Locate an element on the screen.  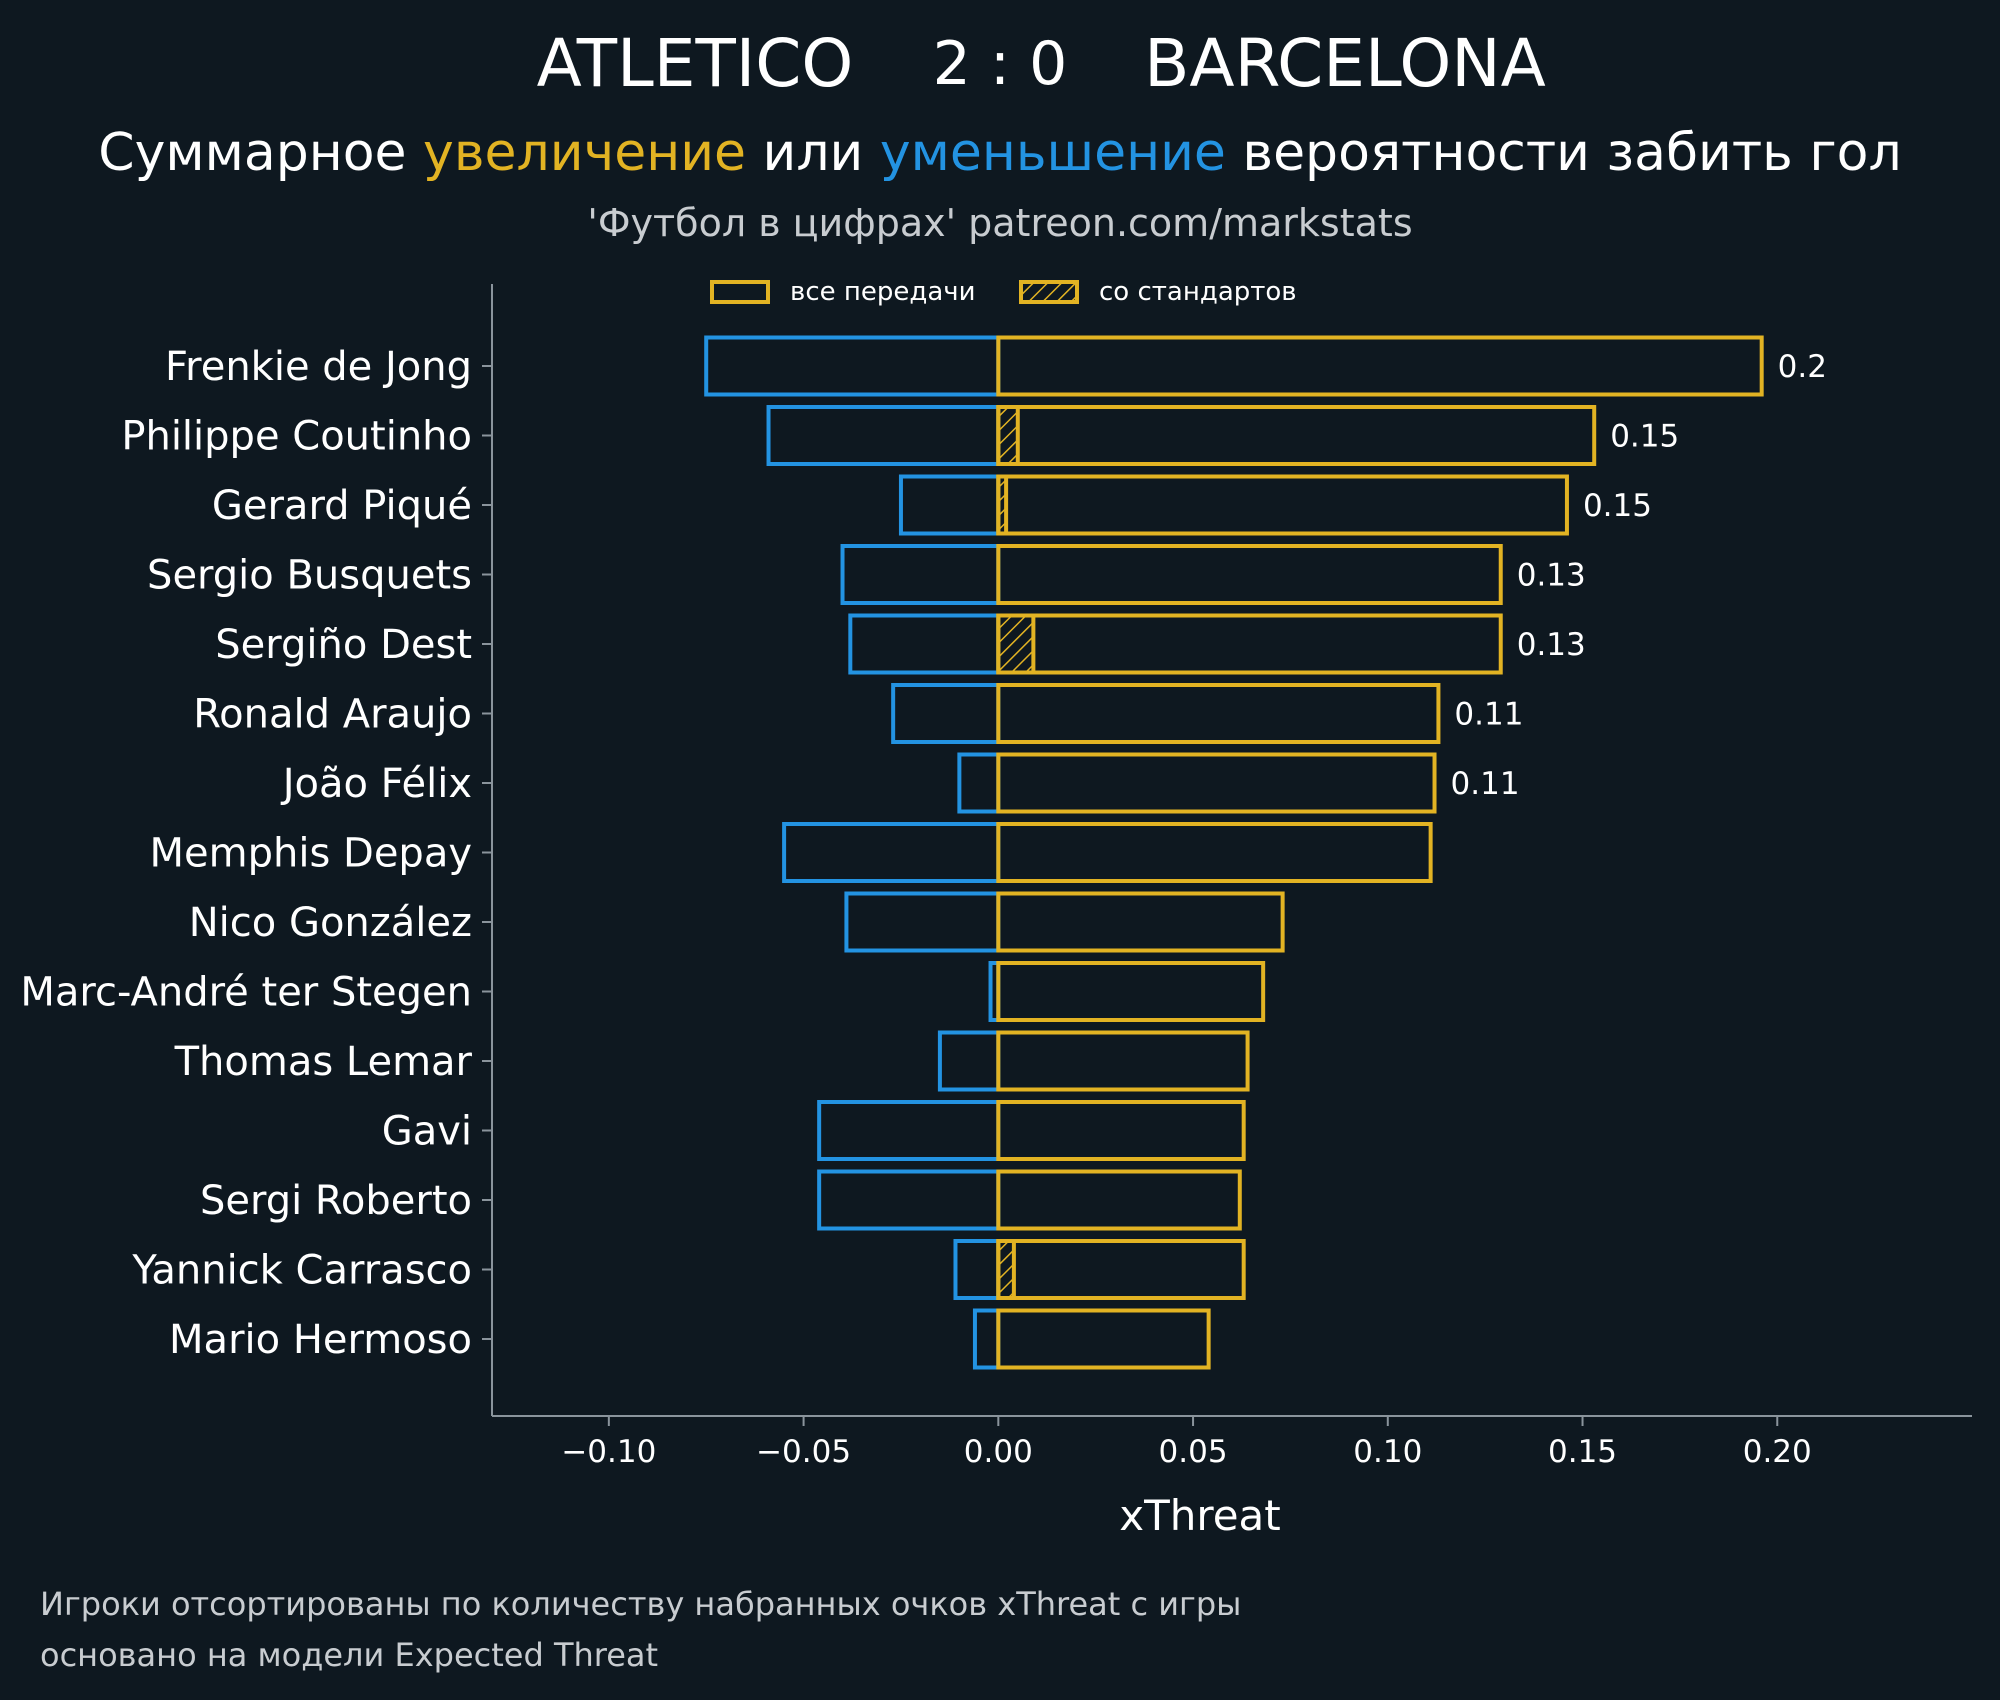
x-tick-label: 0.20 is located at coordinates (1777, 1452).